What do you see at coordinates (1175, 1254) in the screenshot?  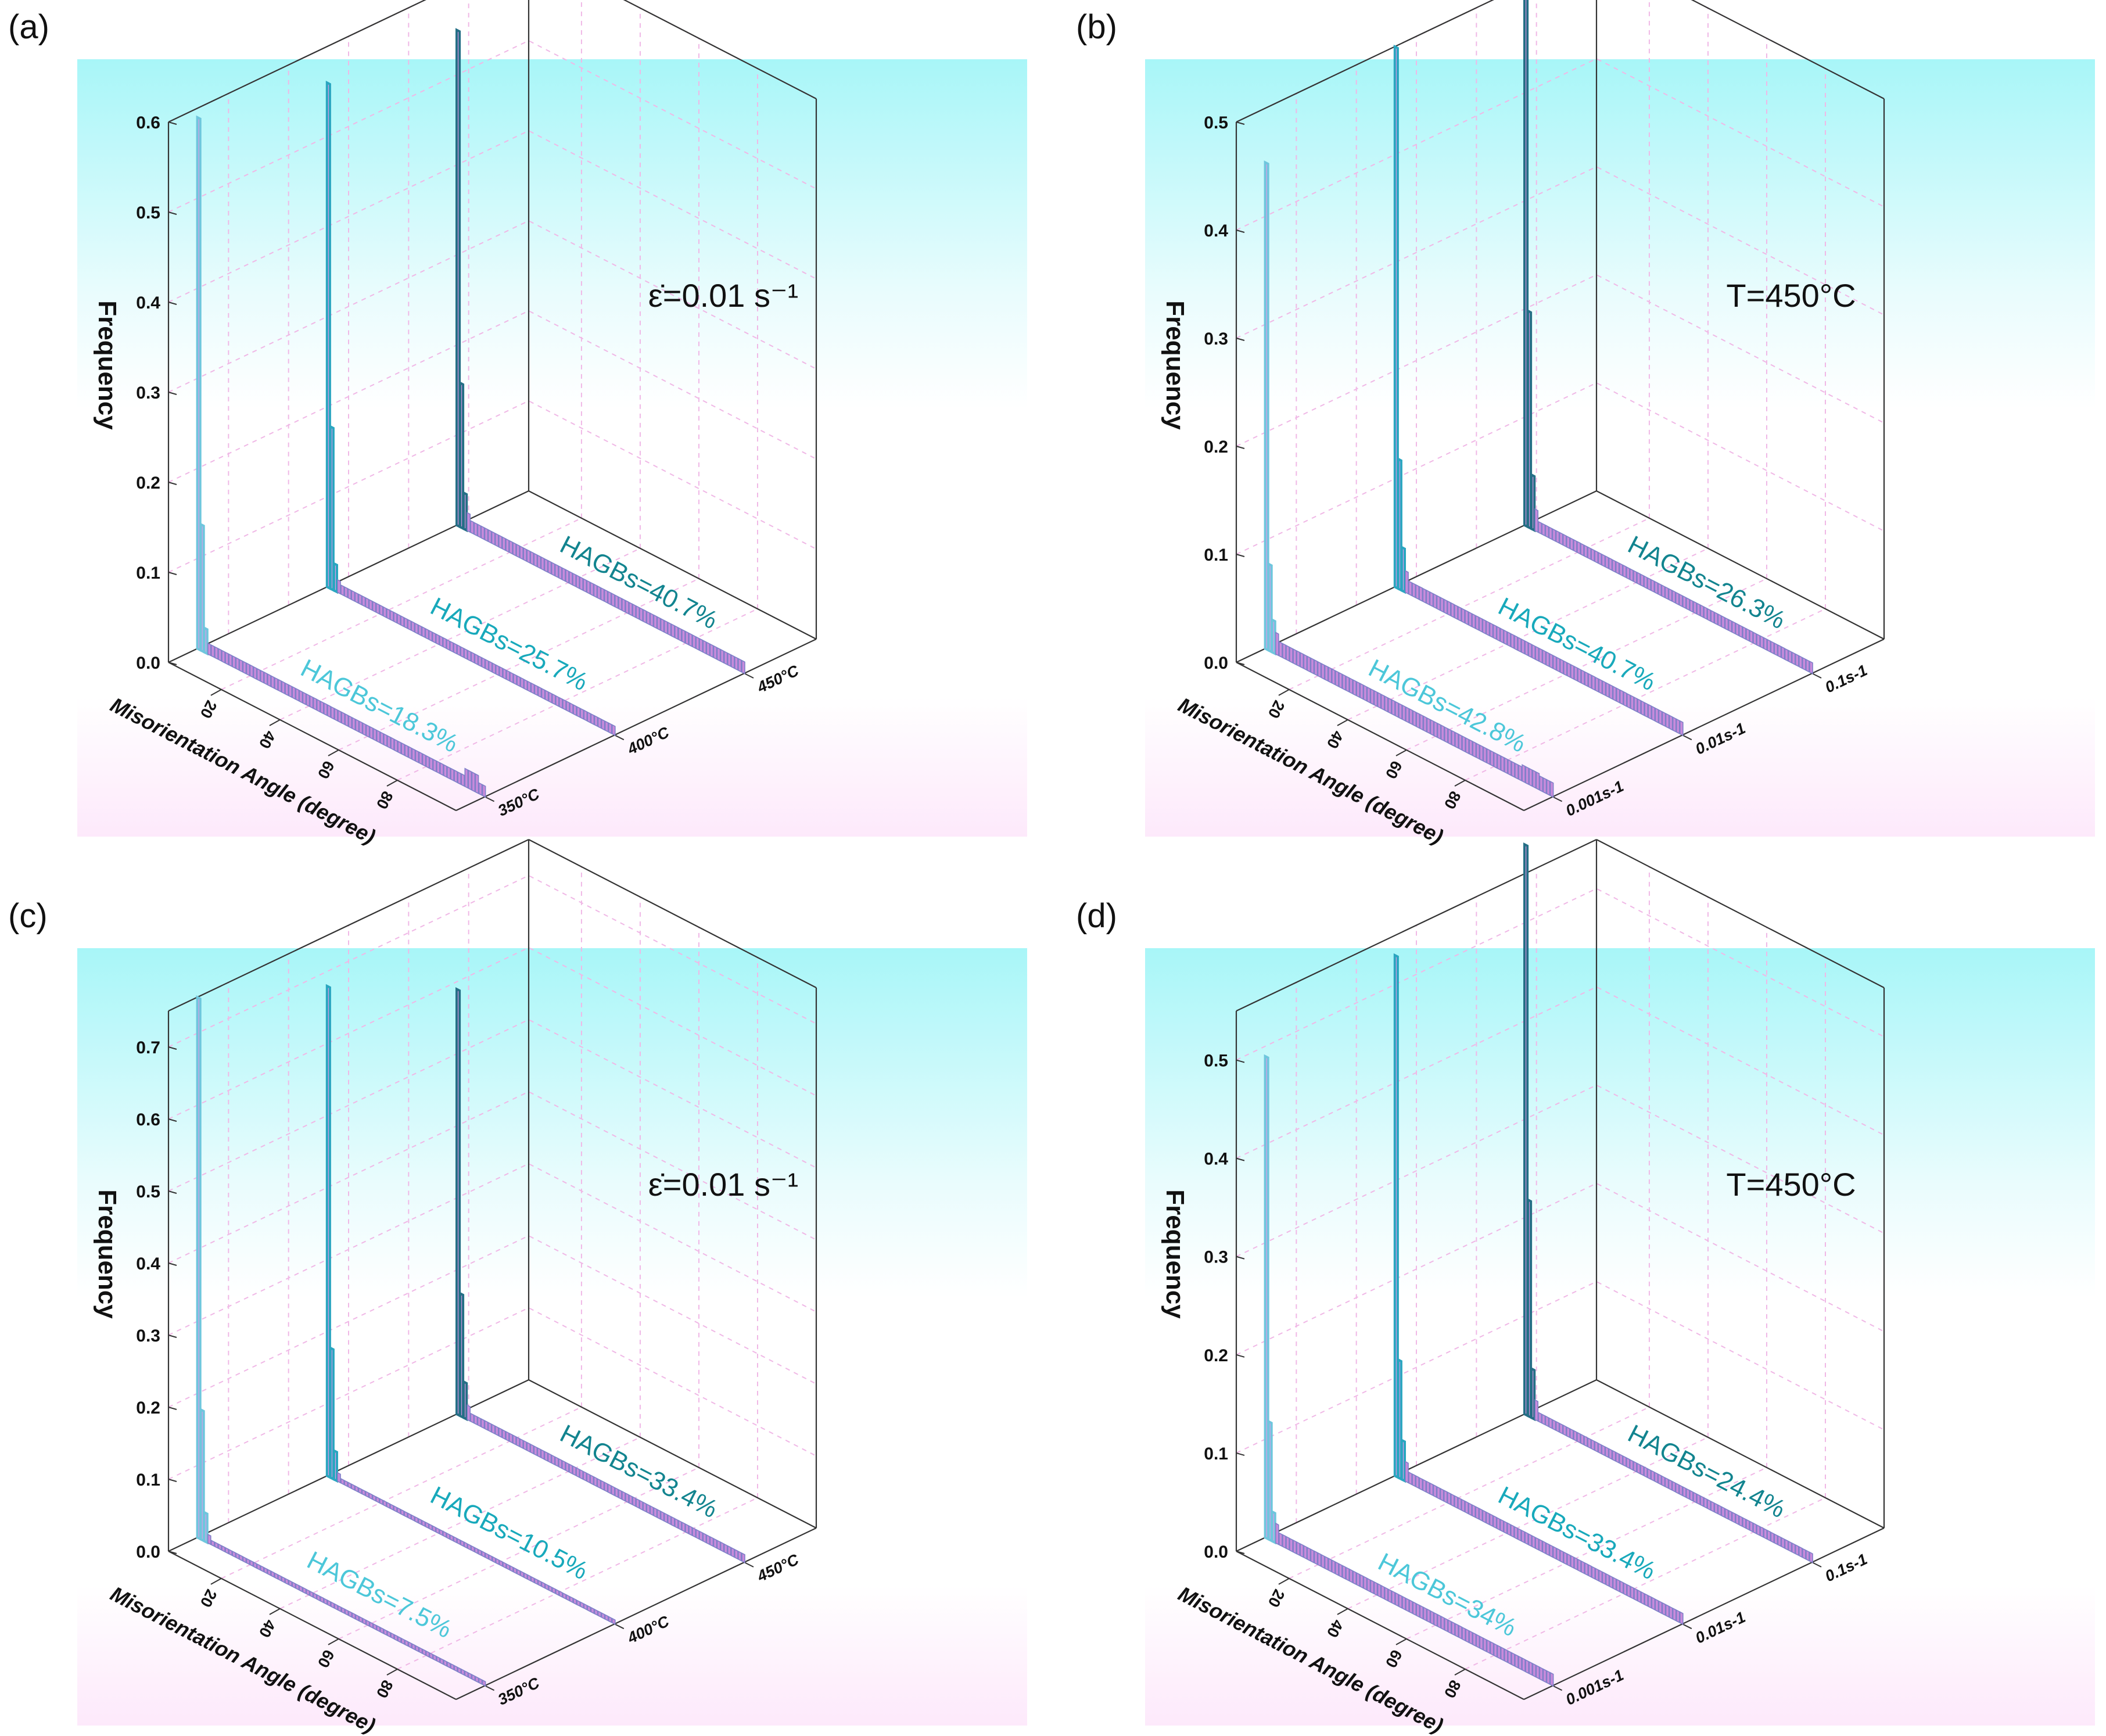 I see `z-axis-label: Frequency` at bounding box center [1175, 1254].